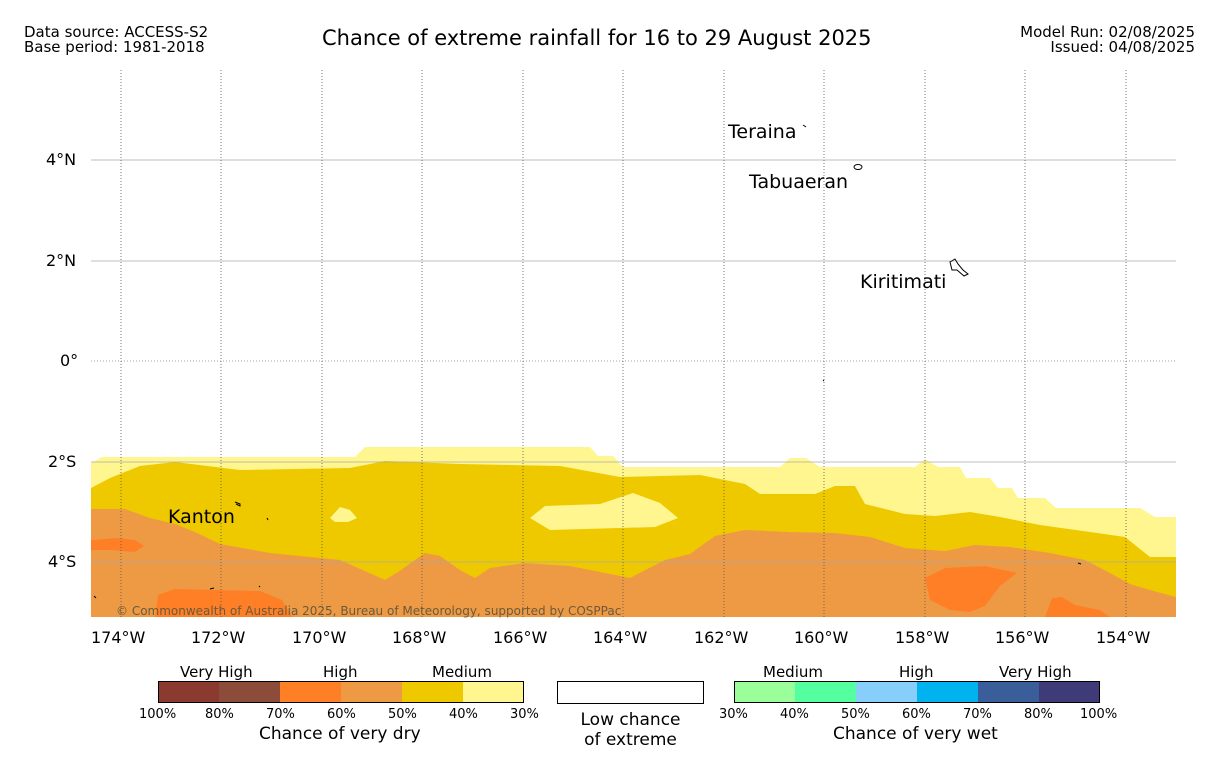 This screenshot has height=758, width=1219. Describe the element at coordinates (116, 32) in the screenshot. I see `data-source-text: Data source: ACCESS-S2` at that location.